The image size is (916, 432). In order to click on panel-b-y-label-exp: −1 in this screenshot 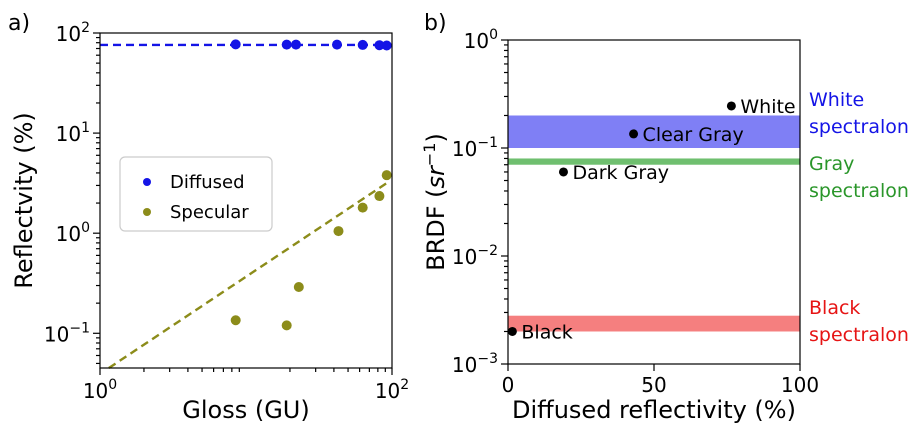, I will do `click(429, 154)`.